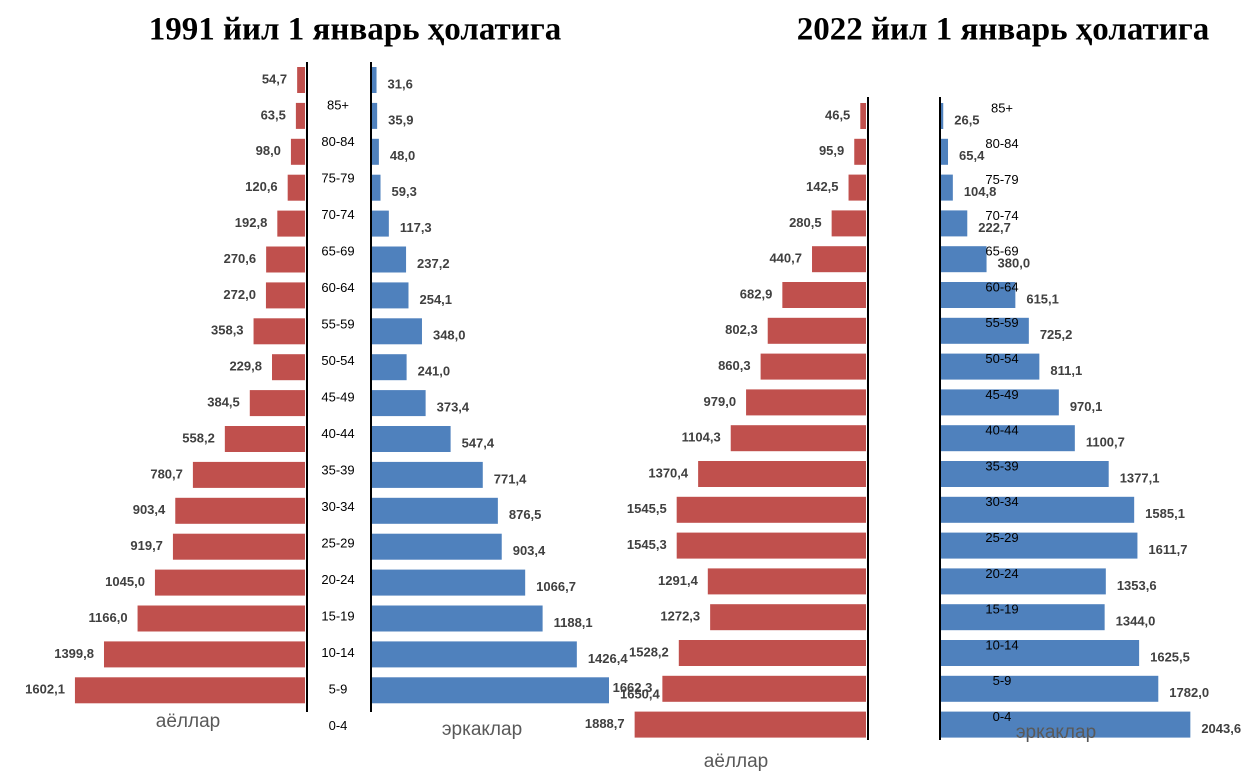  What do you see at coordinates (337, 177) in the screenshot?
I see `age-label: 75-79` at bounding box center [337, 177].